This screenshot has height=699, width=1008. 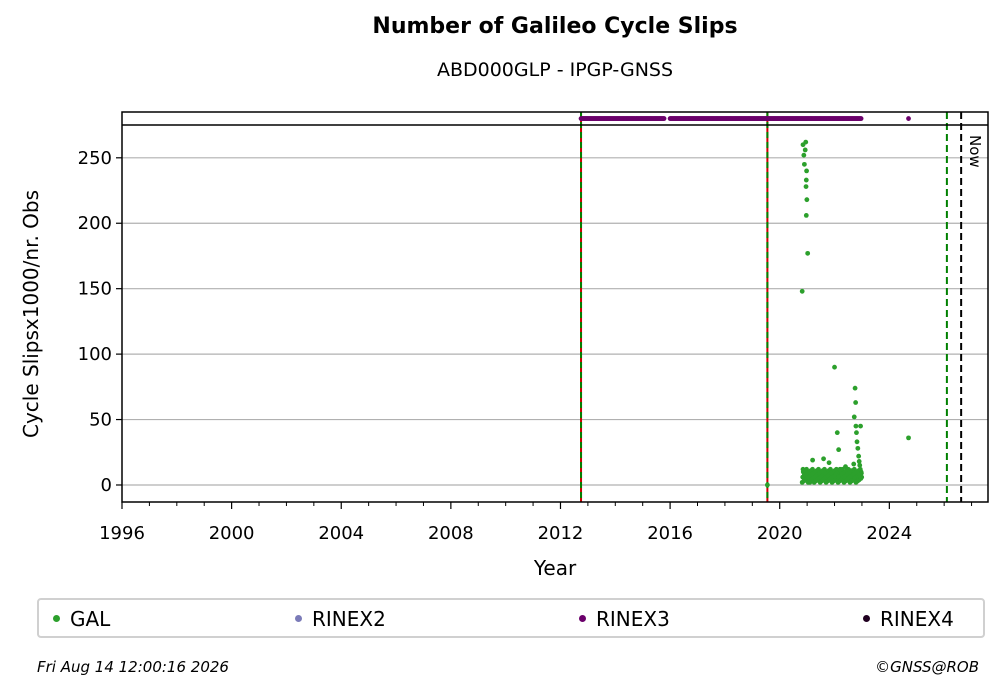 I want to click on y-tick-label: 100, so click(x=95, y=354).